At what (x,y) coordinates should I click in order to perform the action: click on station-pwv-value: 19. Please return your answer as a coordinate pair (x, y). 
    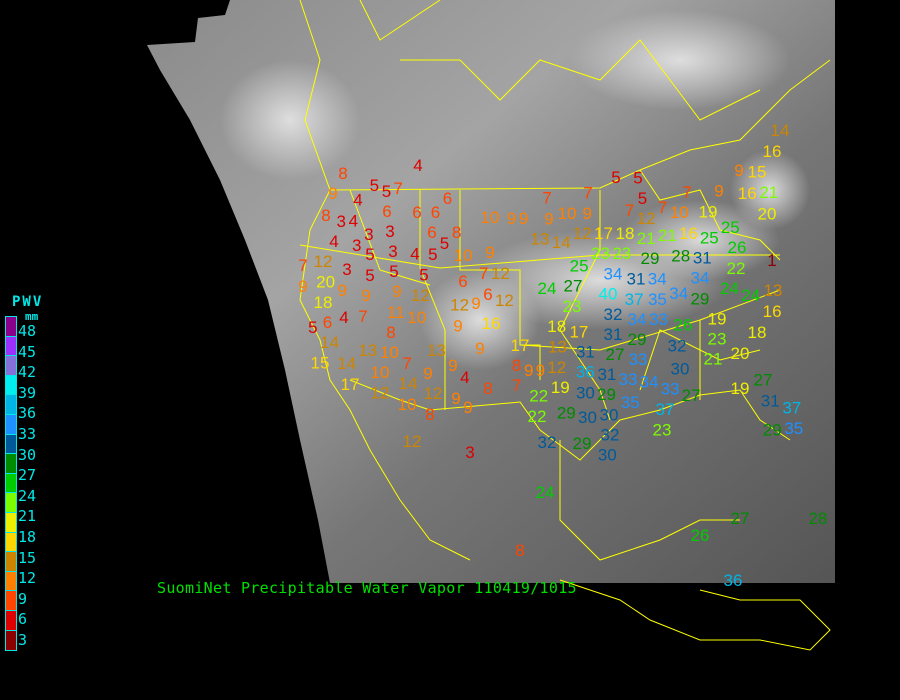
    Looking at the image, I should click on (740, 388).